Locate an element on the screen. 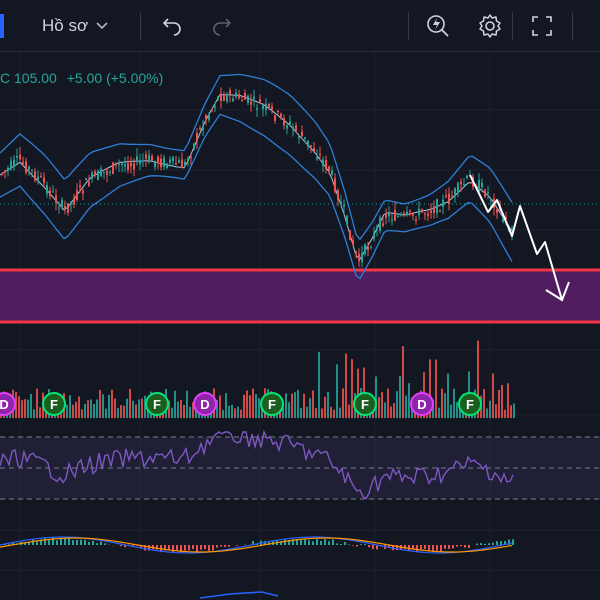 The height and width of the screenshot is (600, 600). fullscreen-button is located at coordinates (542, 26).